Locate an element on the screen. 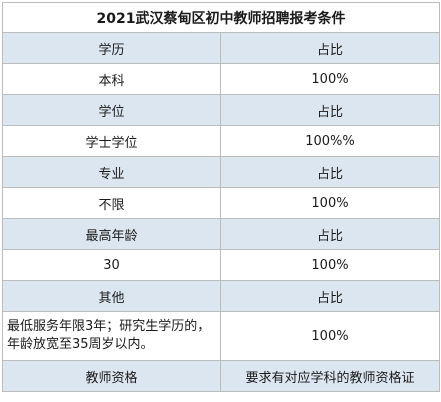 Image resolution: width=441 pixels, height=402 pixels. teacher-qualification-value: 要求有对应学科的教师资格证 is located at coordinates (330, 376).